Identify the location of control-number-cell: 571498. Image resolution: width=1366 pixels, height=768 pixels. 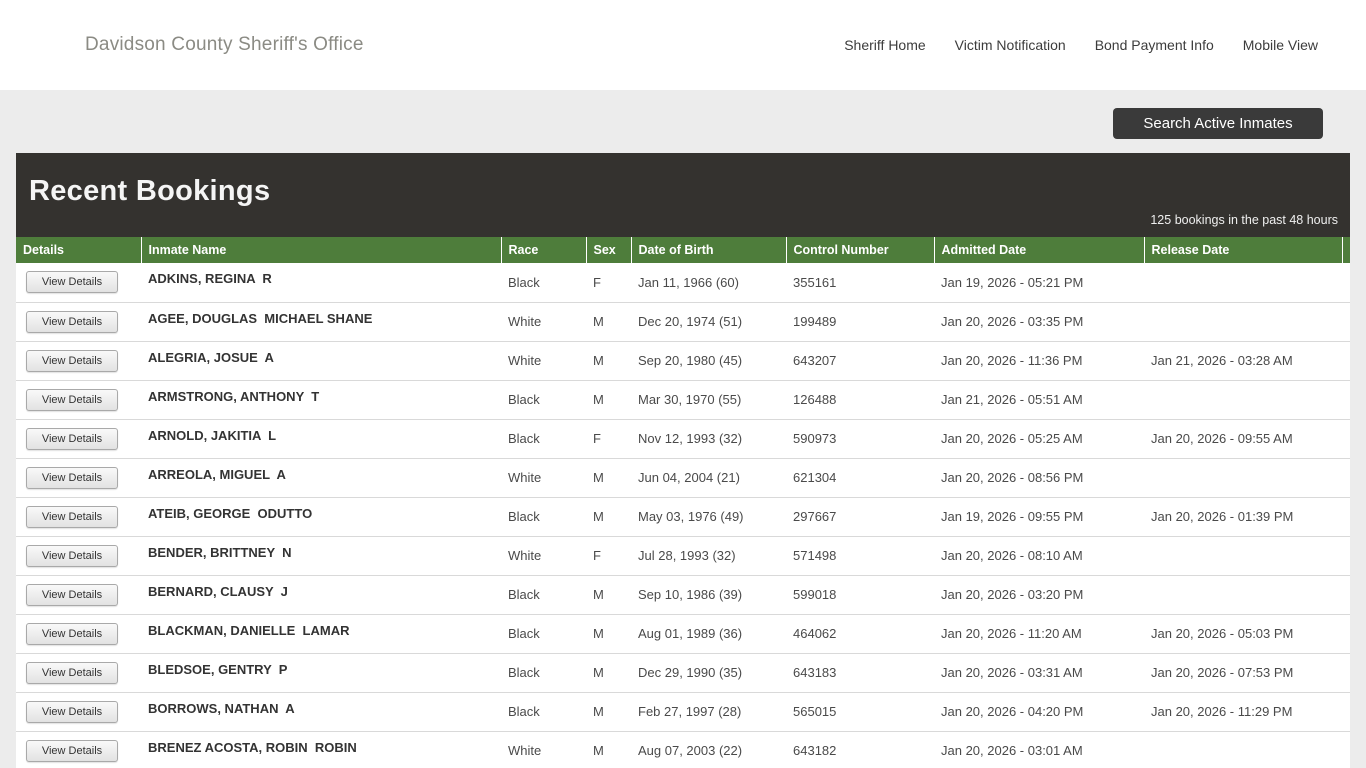
(860, 556).